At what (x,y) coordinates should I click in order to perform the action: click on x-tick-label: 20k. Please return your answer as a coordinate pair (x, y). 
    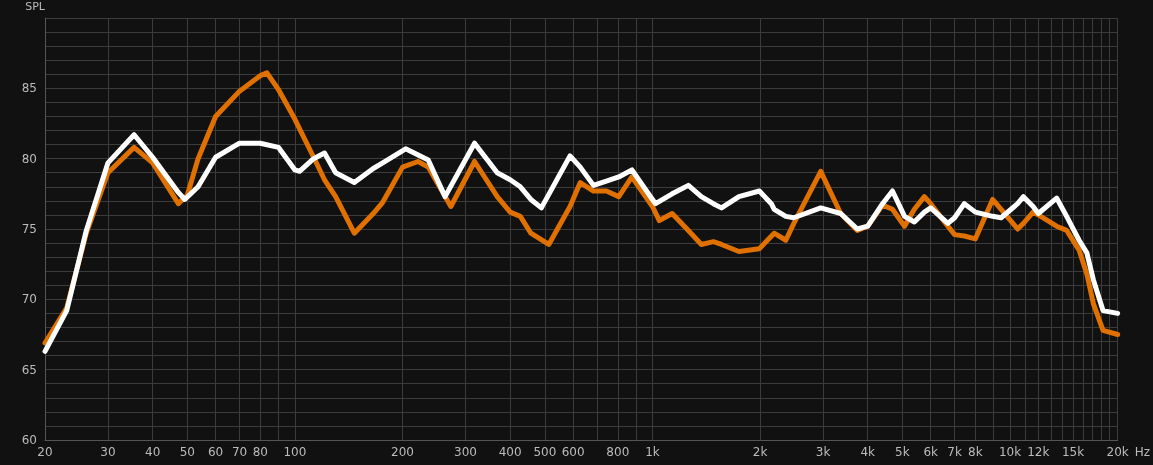
    Looking at the image, I should click on (1117, 452).